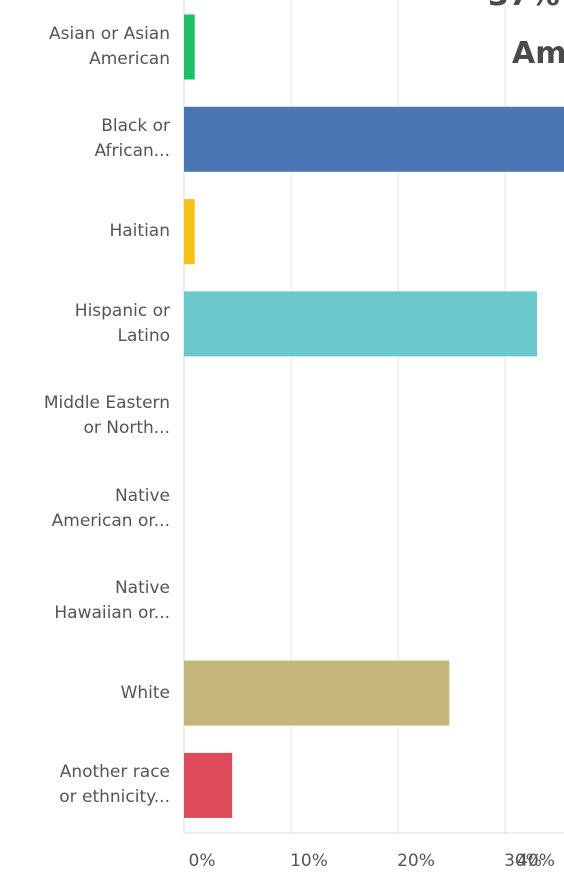 The image size is (564, 876). What do you see at coordinates (538, 53) in the screenshot?
I see `overlay-headline-line2: Am` at bounding box center [538, 53].